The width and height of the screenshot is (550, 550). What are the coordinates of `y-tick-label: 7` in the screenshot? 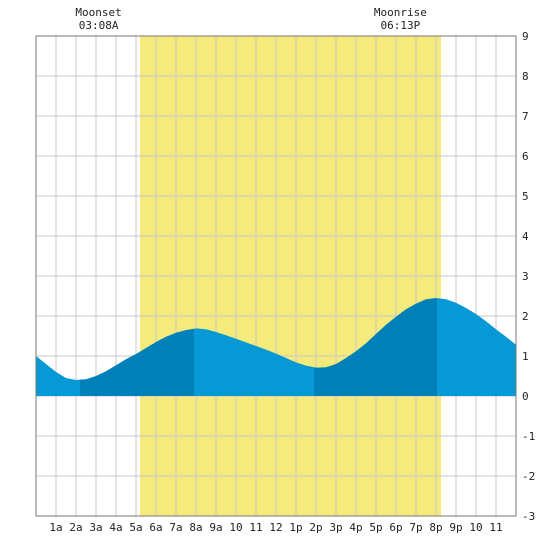 It's located at (525, 116).